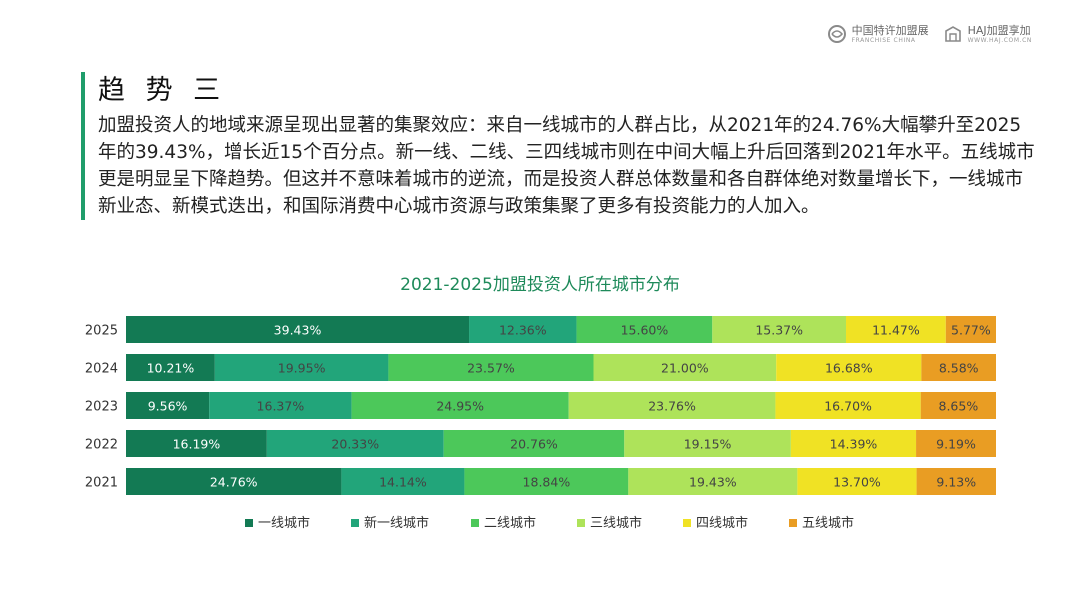 The width and height of the screenshot is (1080, 608). What do you see at coordinates (83, 146) in the screenshot?
I see `section-accent-bar` at bounding box center [83, 146].